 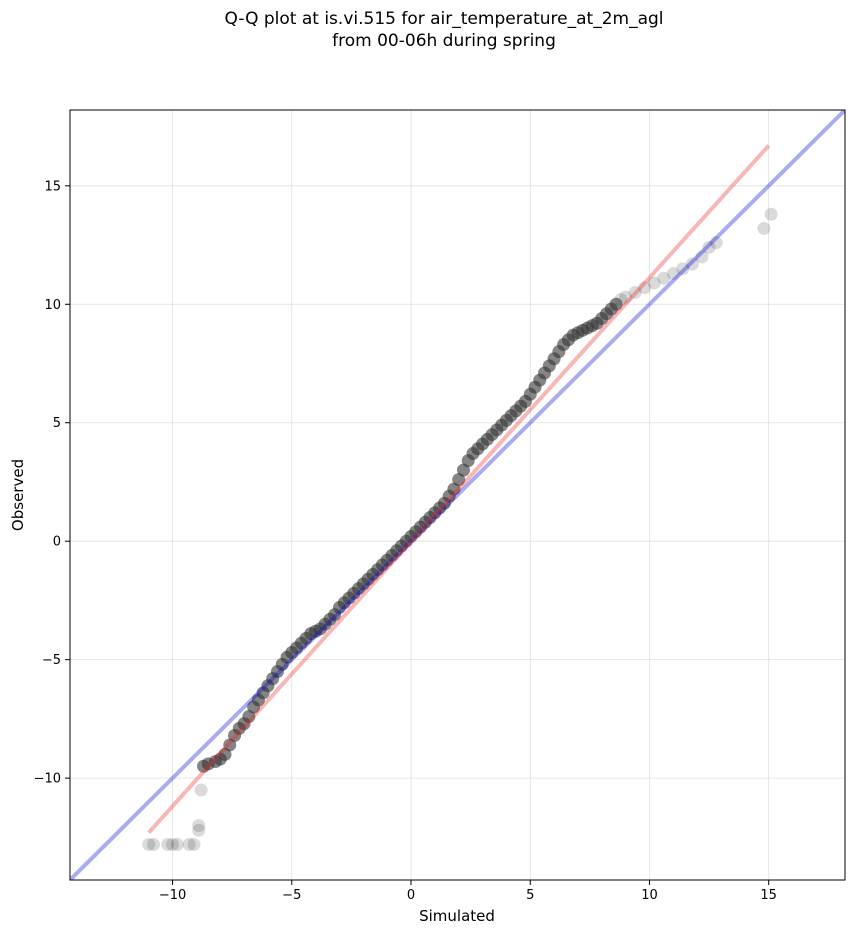 What do you see at coordinates (530, 895) in the screenshot?
I see `x-tick-label: 5` at bounding box center [530, 895].